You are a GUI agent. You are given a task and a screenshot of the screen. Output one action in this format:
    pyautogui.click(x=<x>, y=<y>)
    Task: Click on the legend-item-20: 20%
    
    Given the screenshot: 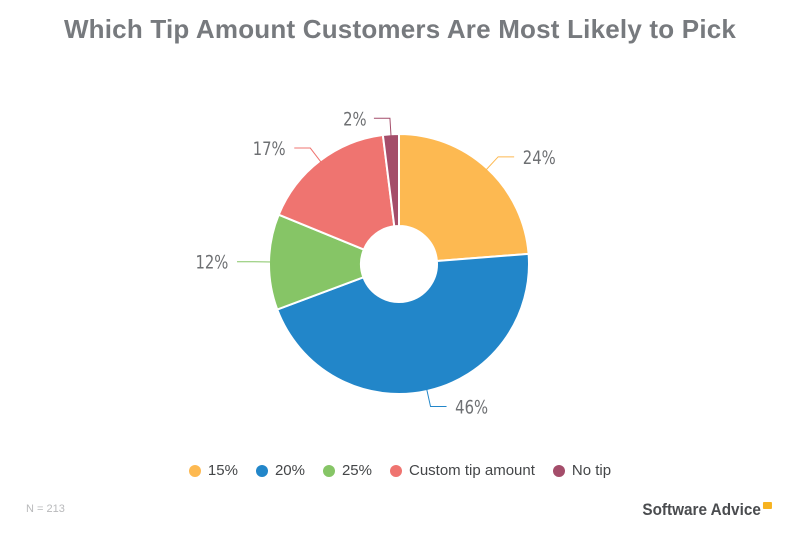 What is the action you would take?
    pyautogui.click(x=280, y=470)
    